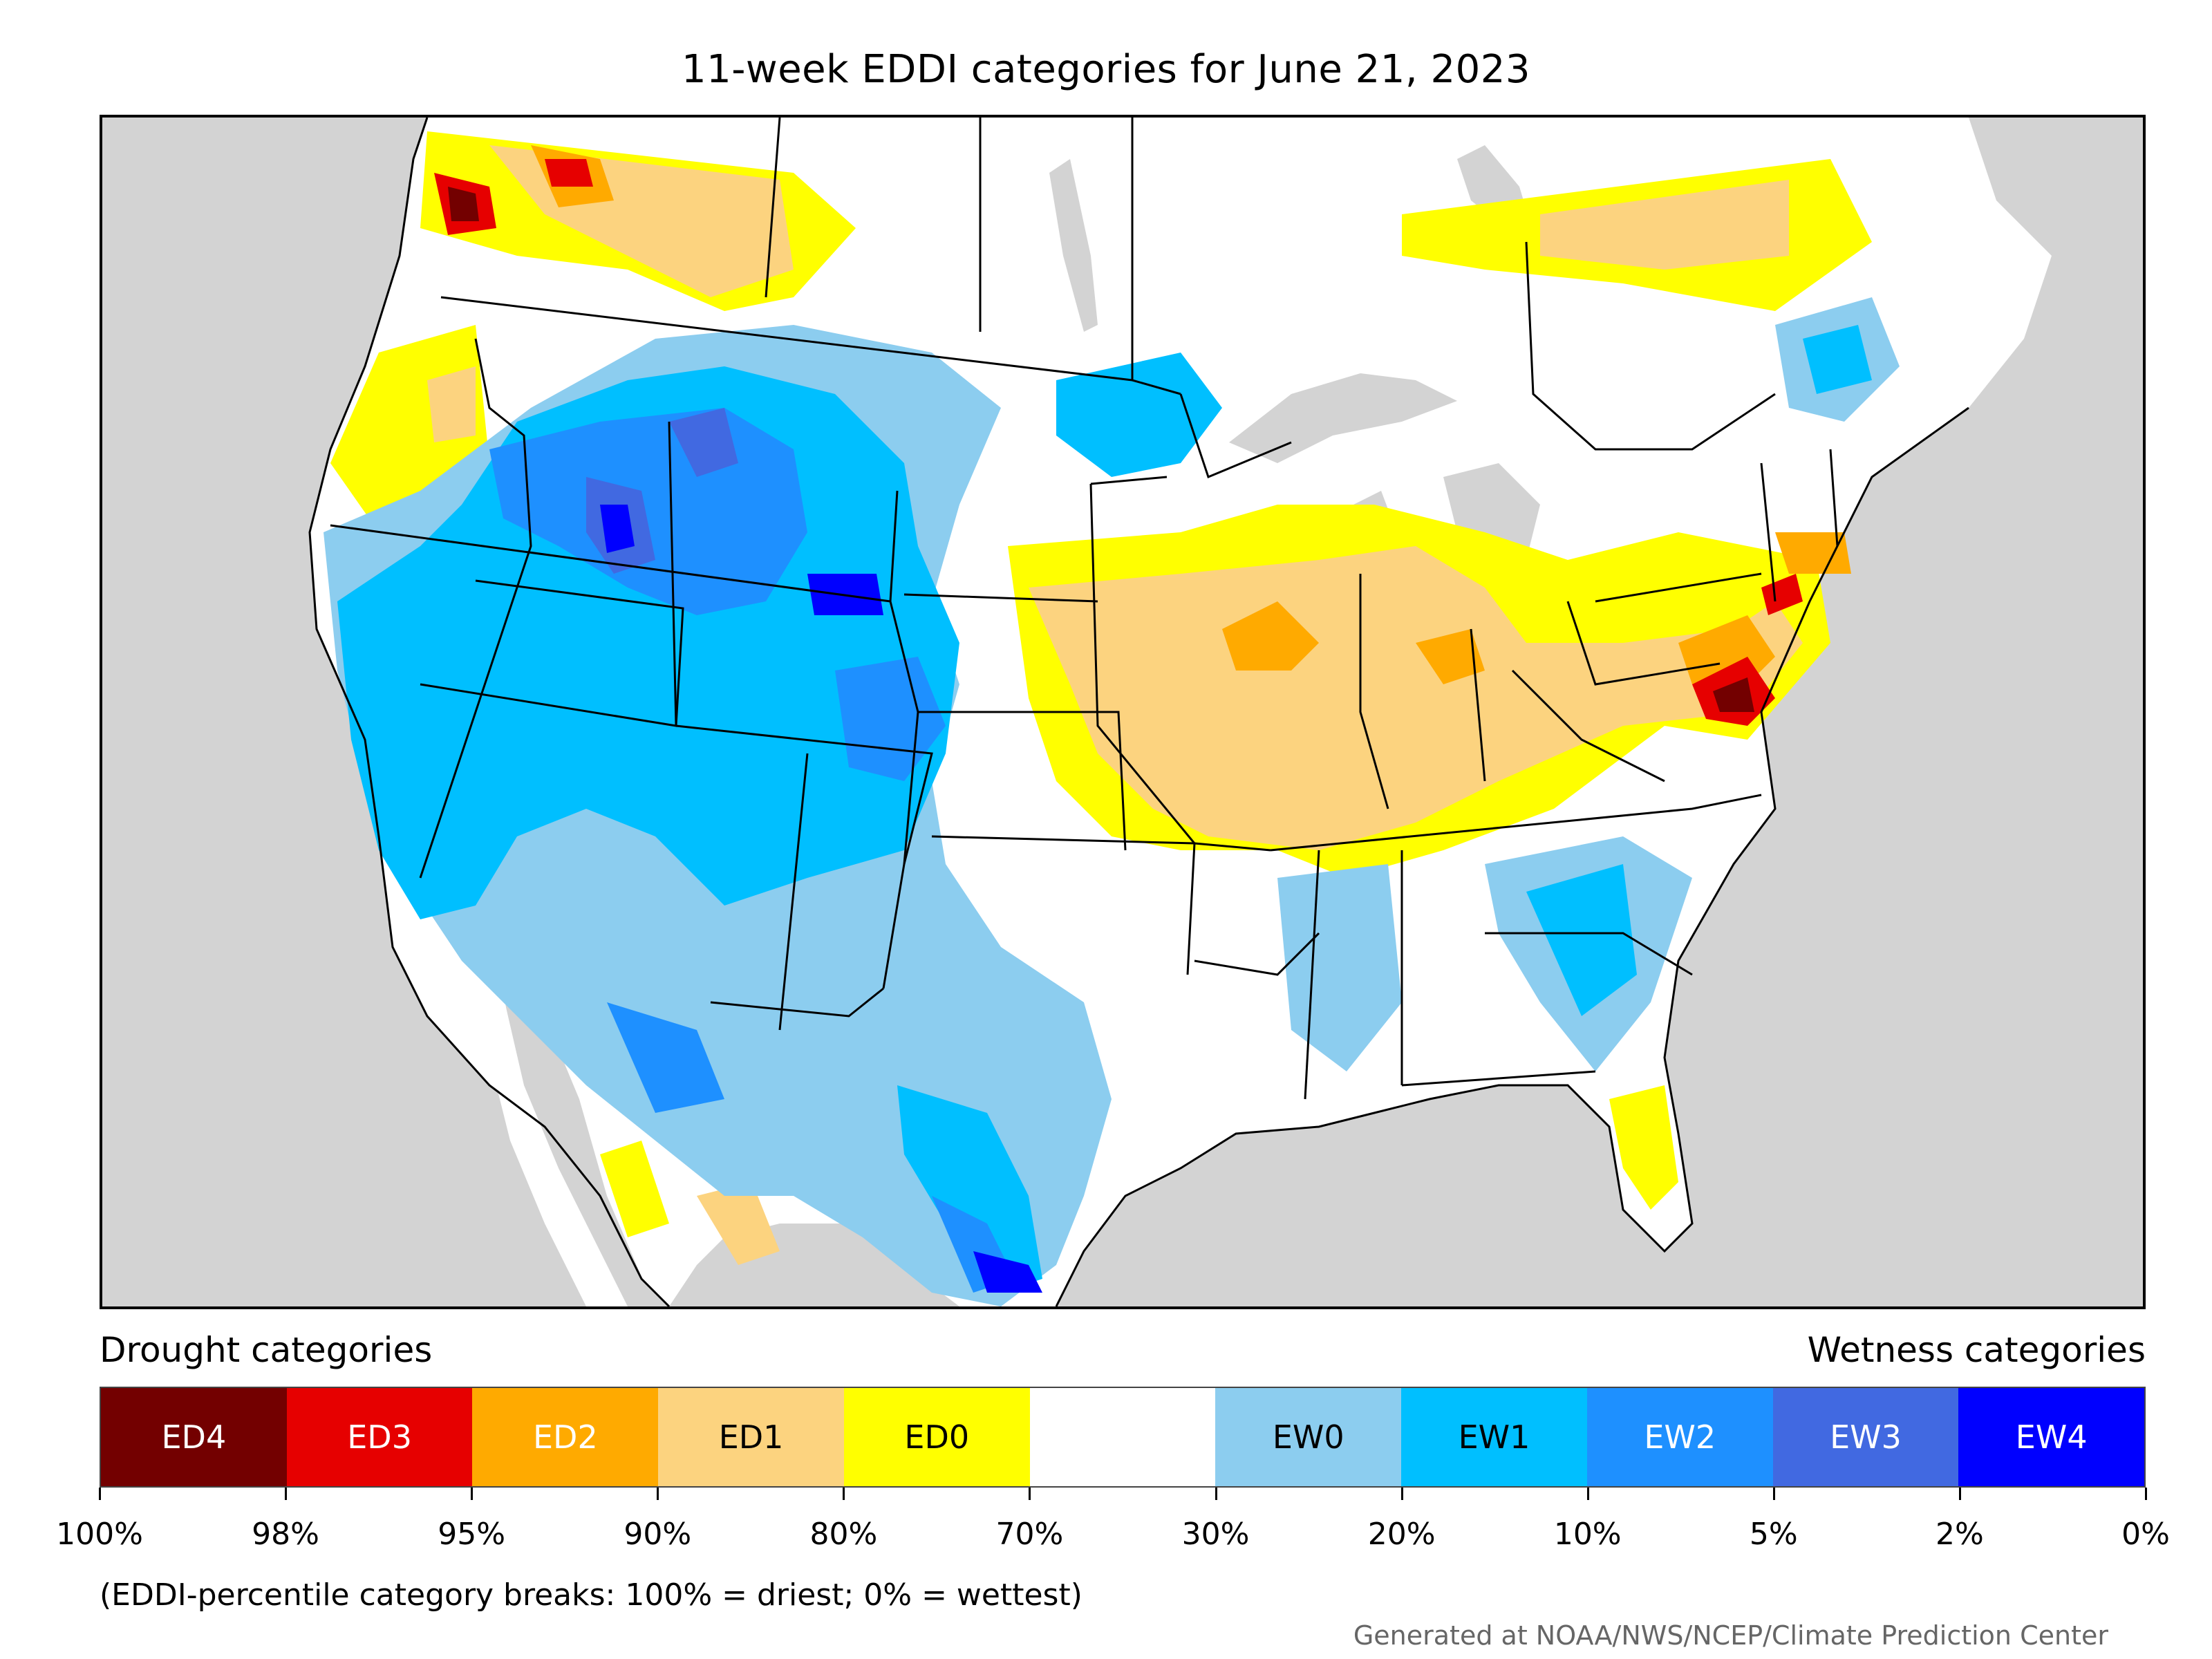 This screenshot has width=2212, height=1659. Describe the element at coordinates (1960, 1535) in the screenshot. I see `colorbar-tick-label: 2%` at that location.